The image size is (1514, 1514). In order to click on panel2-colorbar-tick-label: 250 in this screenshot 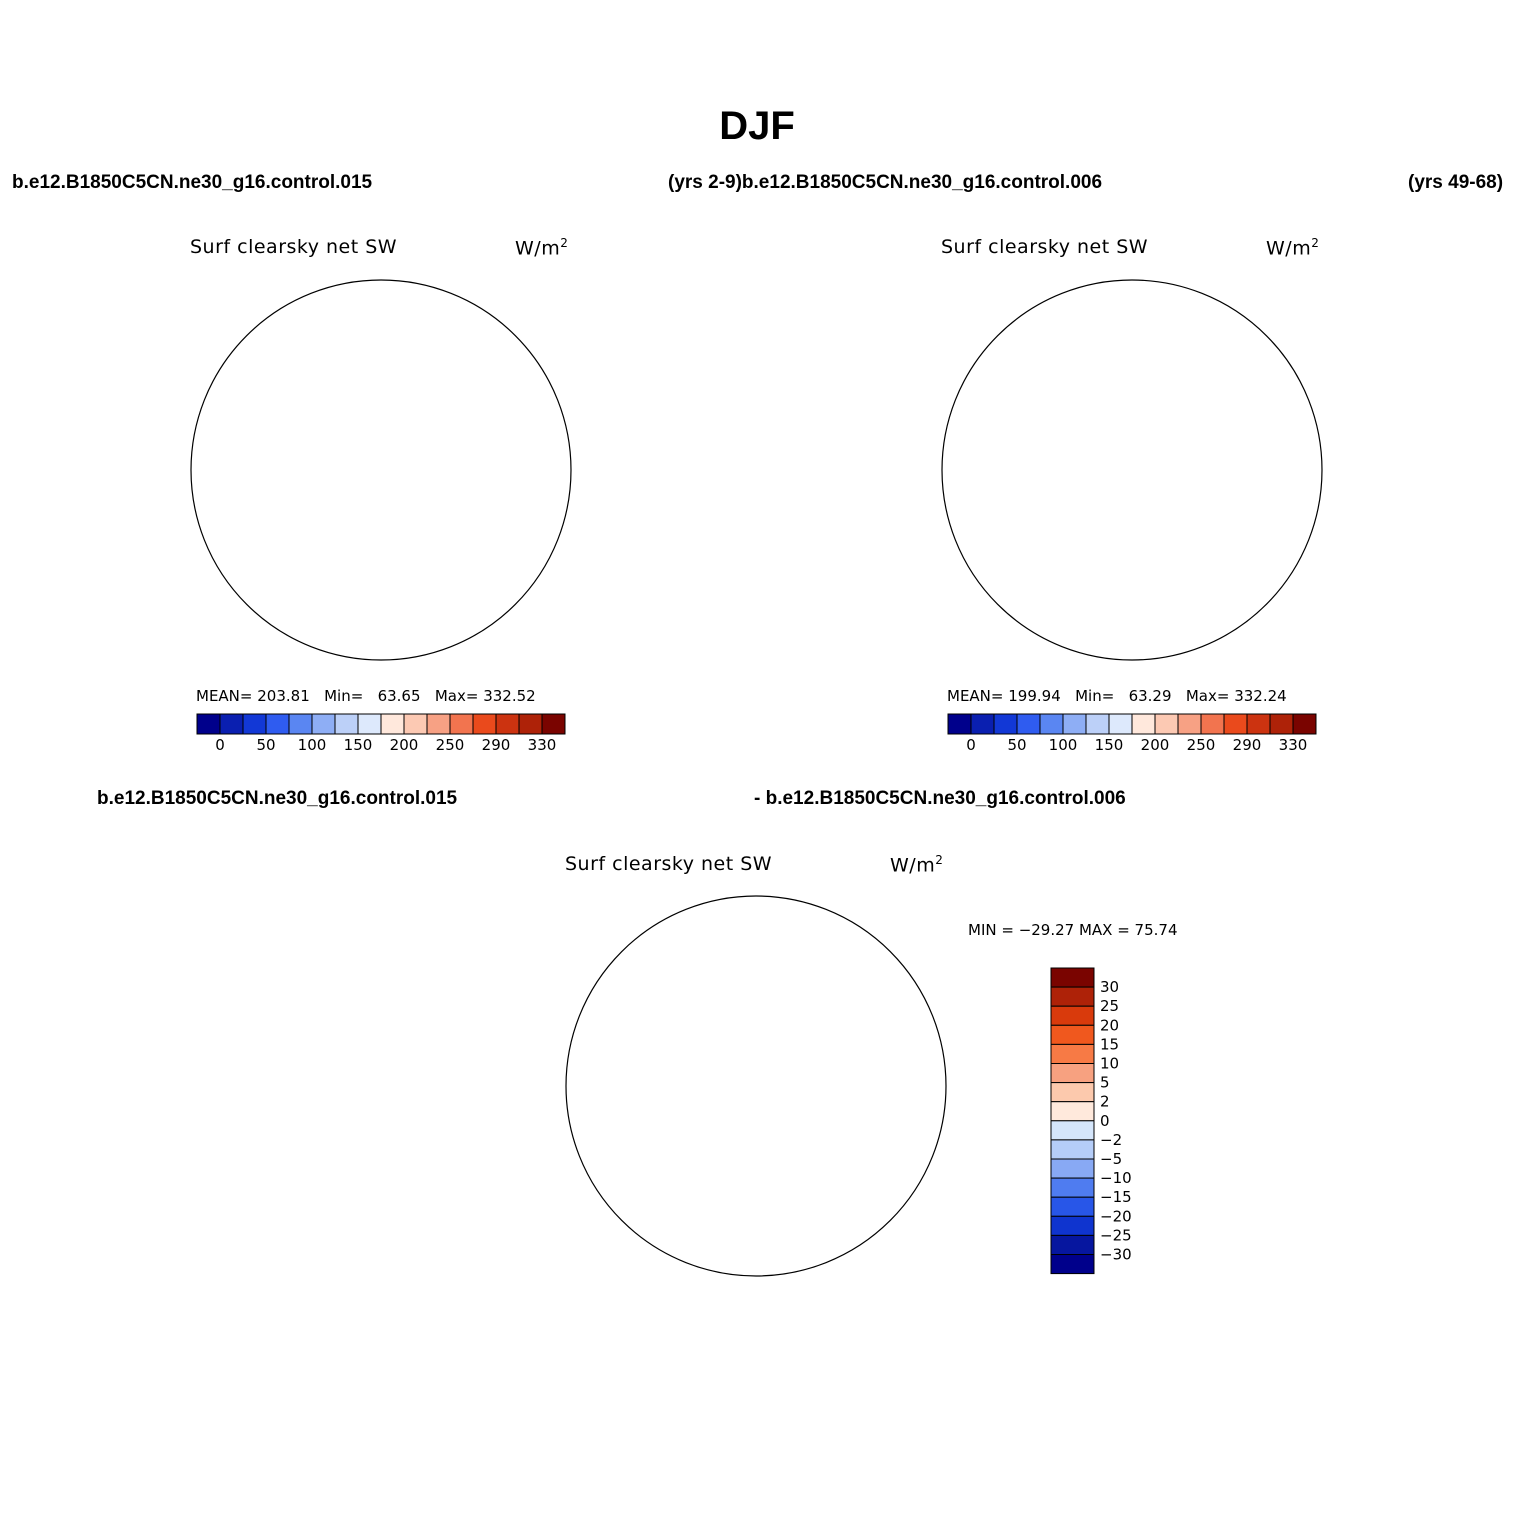, I will do `click(1201, 745)`.